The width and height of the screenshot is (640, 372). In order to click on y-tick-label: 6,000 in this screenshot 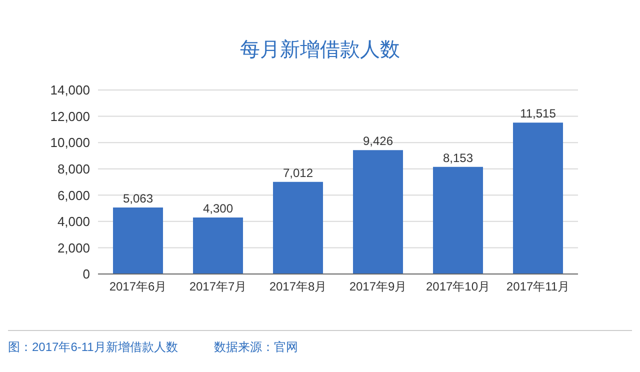, I will do `click(73, 195)`.